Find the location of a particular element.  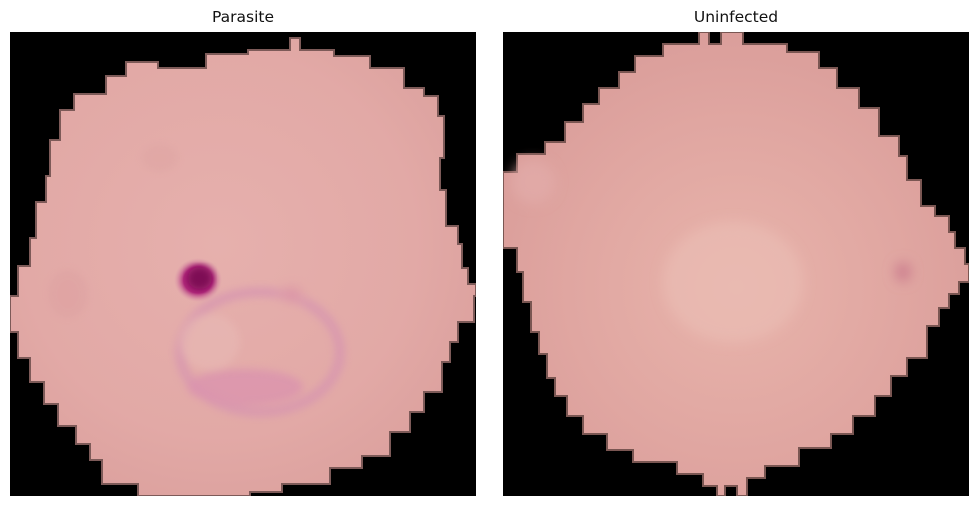

uninfected-title: Uninfected is located at coordinates (736, 17).